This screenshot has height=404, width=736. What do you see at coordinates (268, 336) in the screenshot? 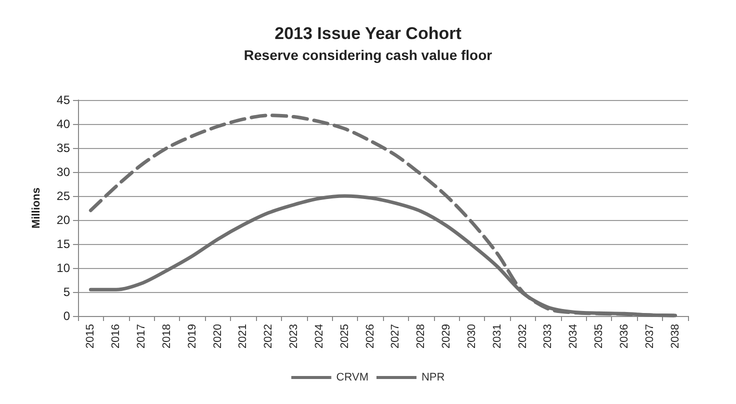
I see `x-tick-label: 2022` at bounding box center [268, 336].